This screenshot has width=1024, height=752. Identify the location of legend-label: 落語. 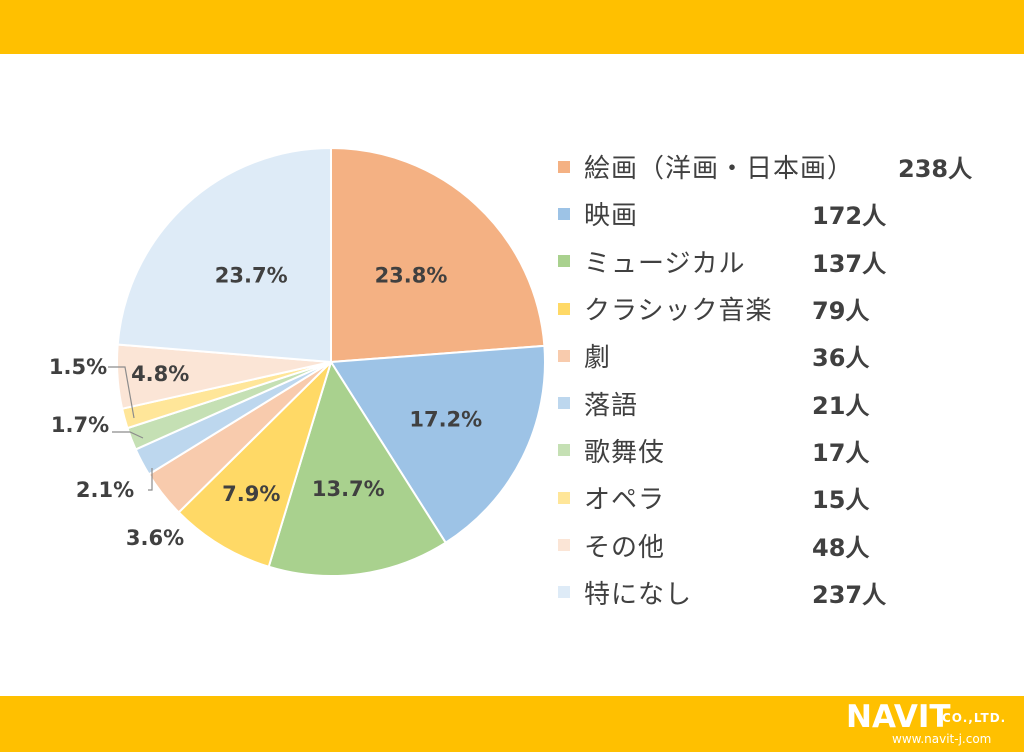
(611, 405).